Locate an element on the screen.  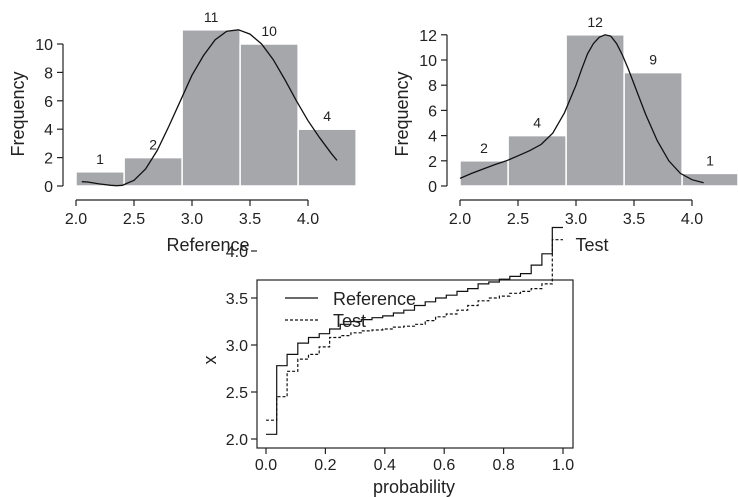
legend-label: Test is located at coordinates (349, 321).